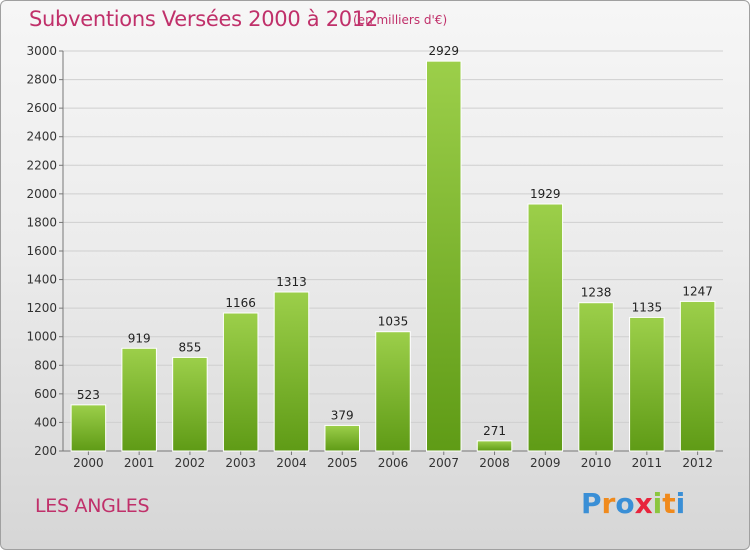 Image resolution: width=750 pixels, height=550 pixels. What do you see at coordinates (41, 194) in the screenshot?
I see `y-tick-label: 2000` at bounding box center [41, 194].